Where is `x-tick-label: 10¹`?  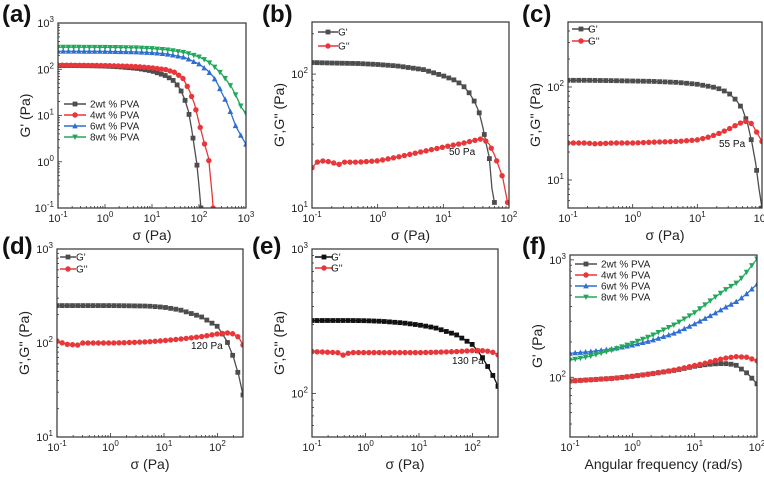 x-tick-label: 10¹ is located at coordinates (694, 446).